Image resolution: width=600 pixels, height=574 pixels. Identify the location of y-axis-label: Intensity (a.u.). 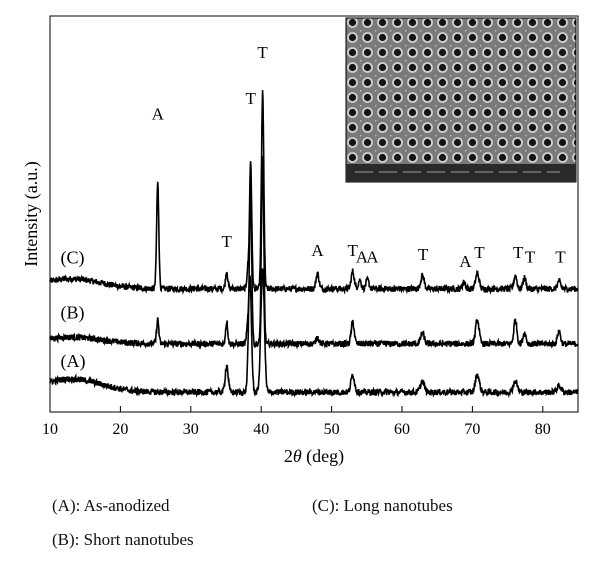
(31, 213).